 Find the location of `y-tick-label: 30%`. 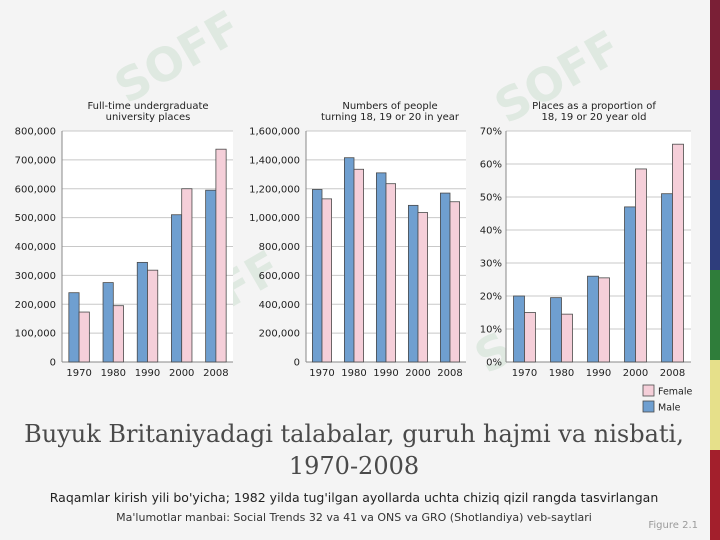

y-tick-label: 30% is located at coordinates (491, 264).